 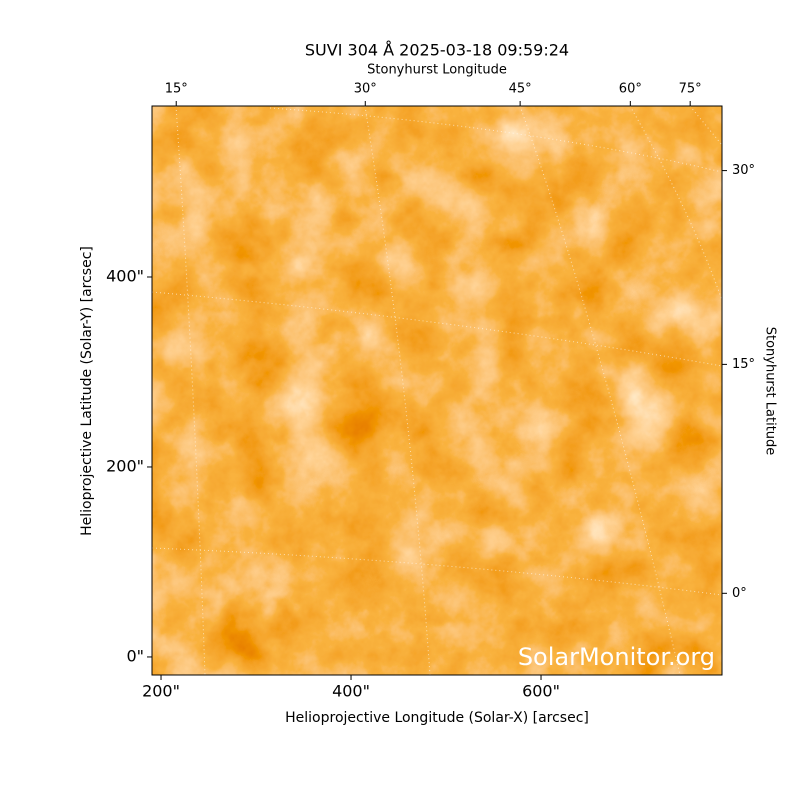 I want to click on chart-title: SUVI 304 Å 2025-03-18 09:59:24, so click(x=437, y=50).